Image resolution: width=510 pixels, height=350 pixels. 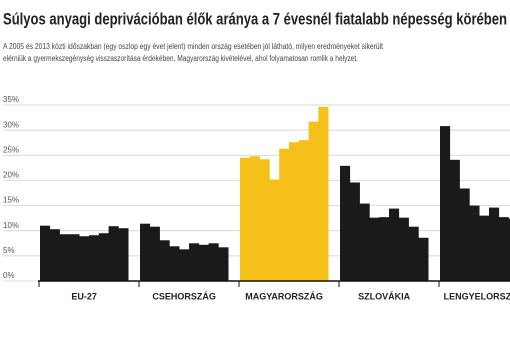 I want to click on y-tick-label: 35%, so click(x=11, y=99).